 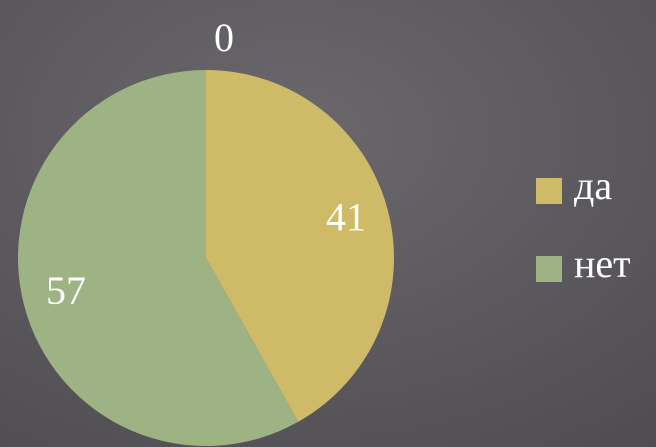 I want to click on annotation: 0, so click(x=224, y=37).